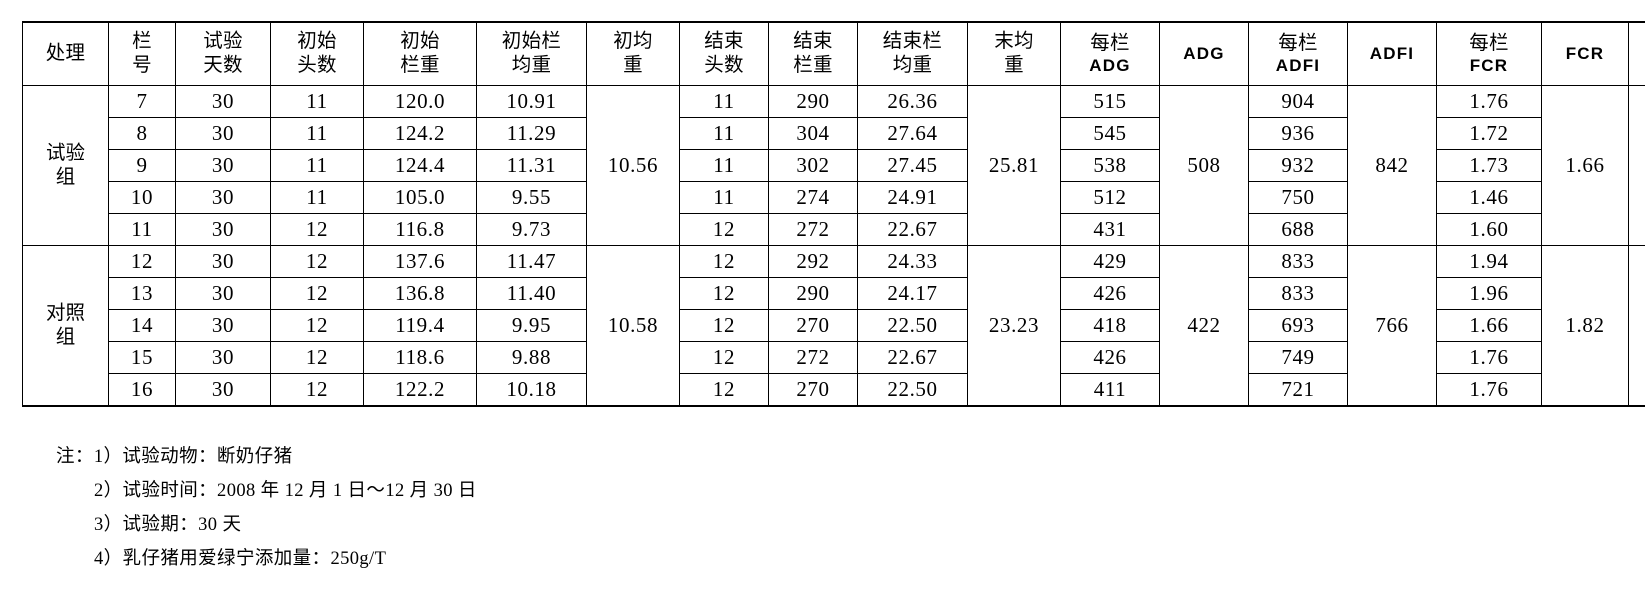  Describe the element at coordinates (142, 293) in the screenshot. I see `cell-pen_no: 13` at that location.